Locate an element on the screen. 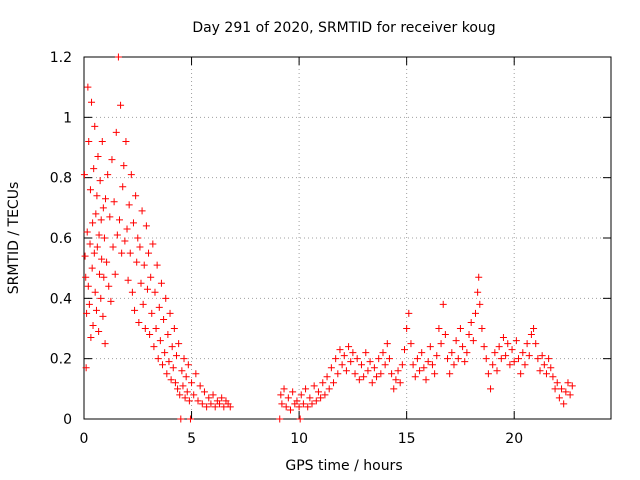  x-tick-label: 10 is located at coordinates (299, 439).